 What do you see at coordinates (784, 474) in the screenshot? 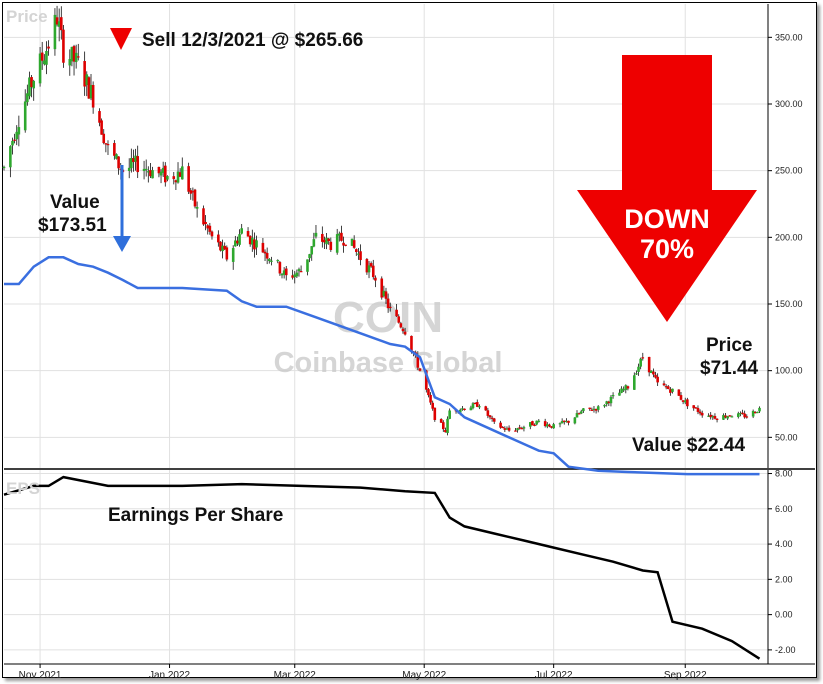
I see `eps-tick-label: 8.00` at bounding box center [784, 474].